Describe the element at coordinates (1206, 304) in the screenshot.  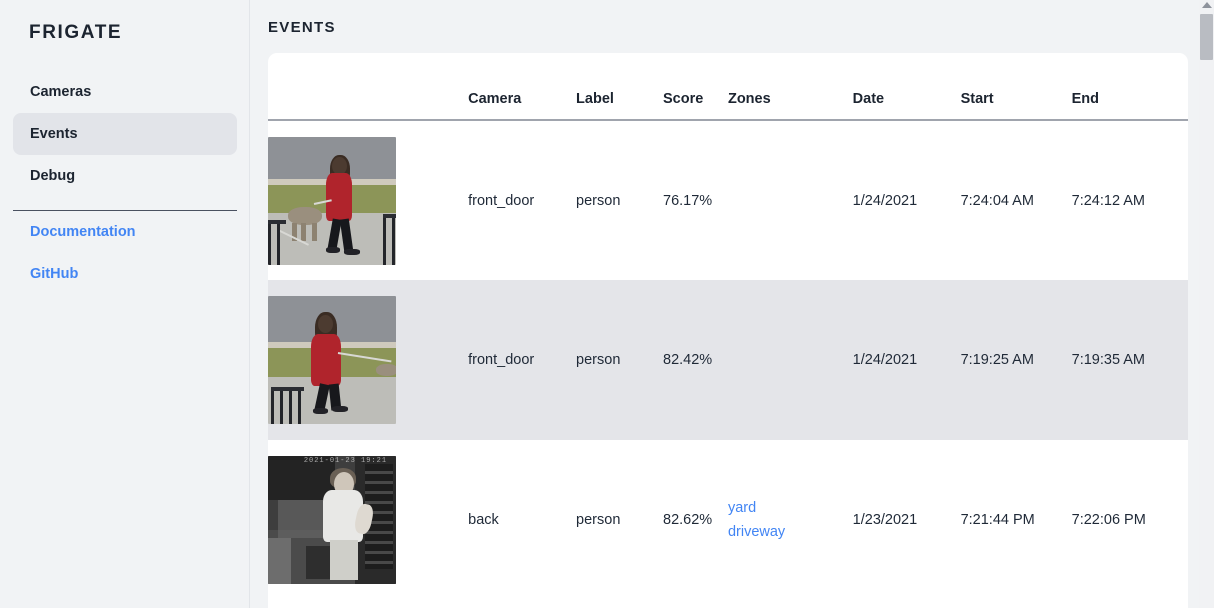
I see `vertical-scrollbar` at that location.